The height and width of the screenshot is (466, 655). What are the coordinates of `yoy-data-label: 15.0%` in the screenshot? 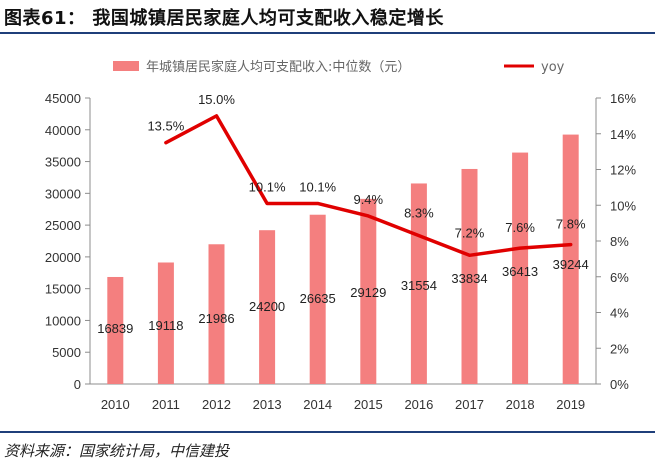 It's located at (216, 99).